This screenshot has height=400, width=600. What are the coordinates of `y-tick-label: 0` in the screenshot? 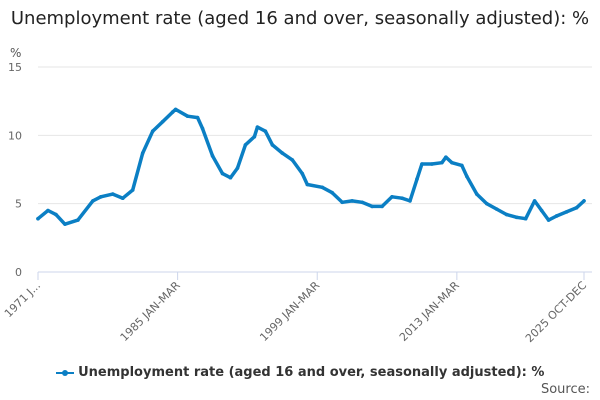 It's located at (18, 272).